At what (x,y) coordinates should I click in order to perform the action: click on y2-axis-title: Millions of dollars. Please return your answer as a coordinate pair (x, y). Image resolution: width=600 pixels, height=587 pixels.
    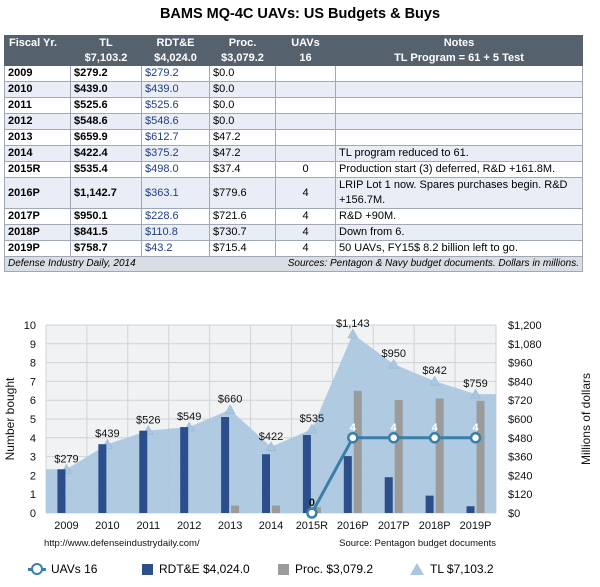
    Looking at the image, I should click on (586, 419).